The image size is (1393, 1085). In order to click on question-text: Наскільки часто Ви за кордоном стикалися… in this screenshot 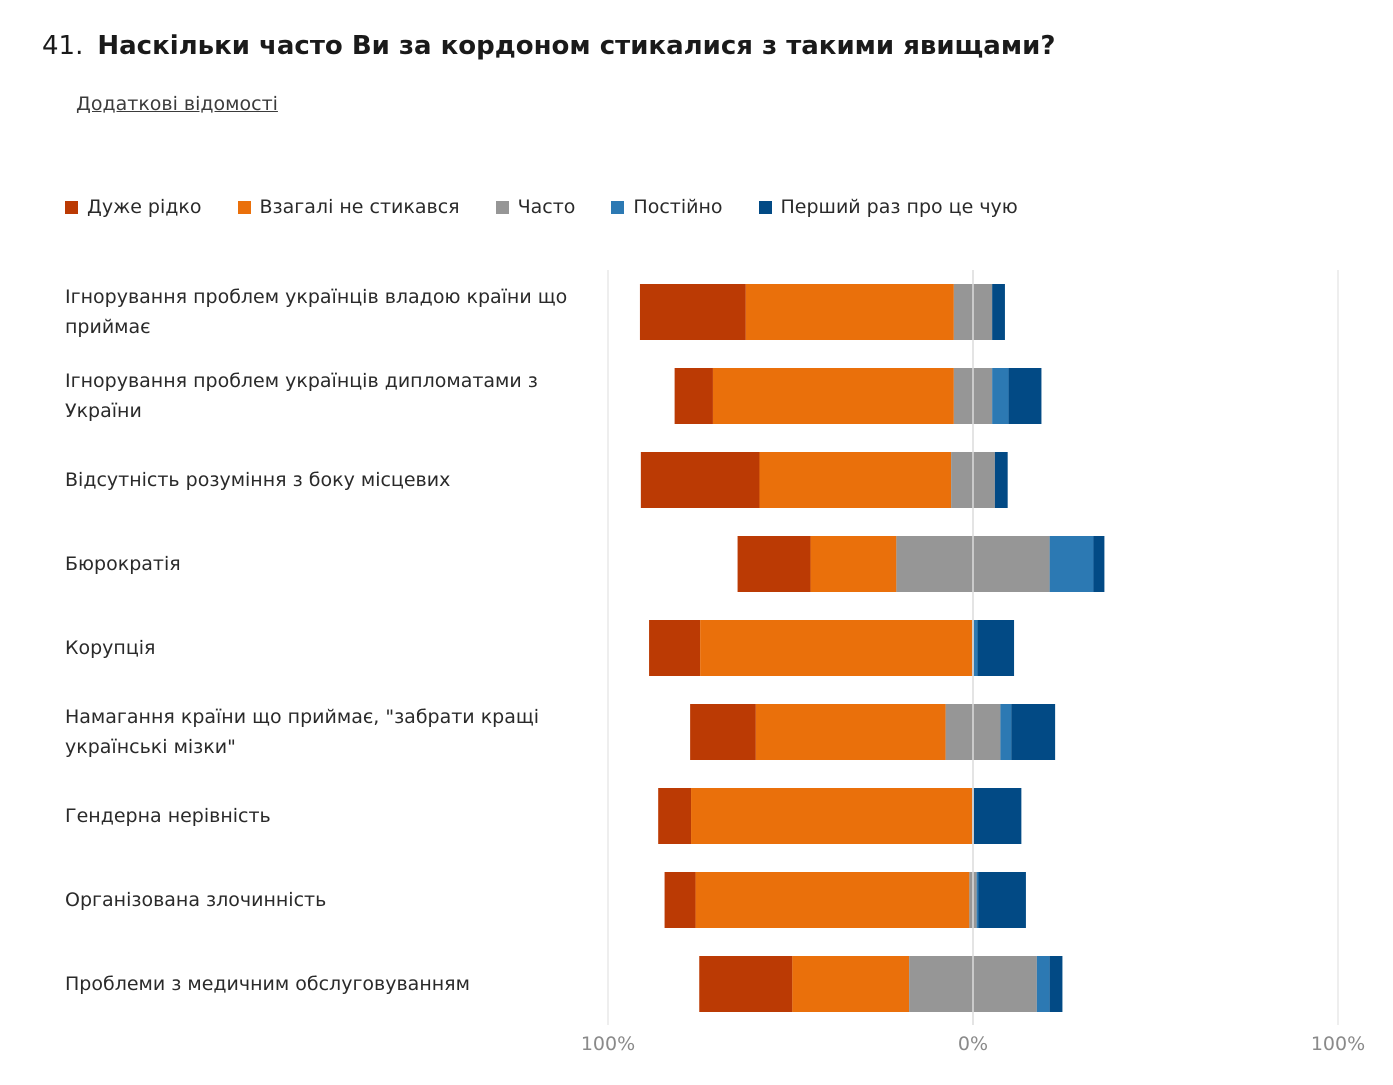, I will do `click(576, 46)`.